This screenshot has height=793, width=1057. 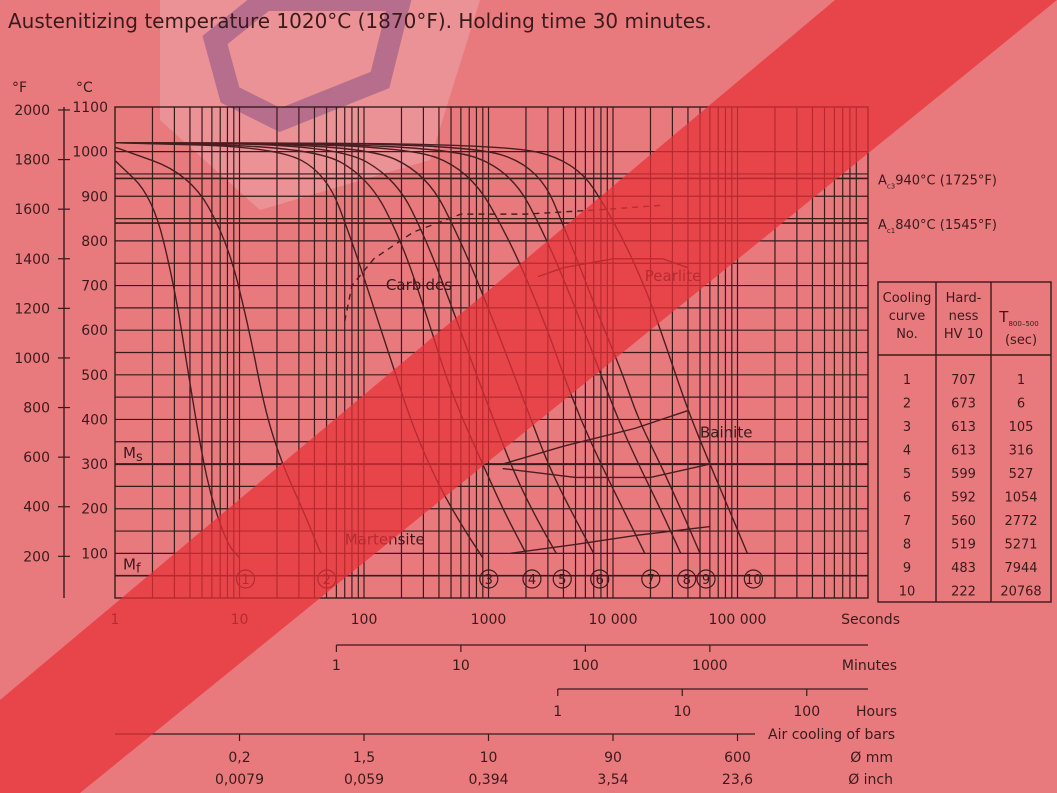 What do you see at coordinates (94, 242) in the screenshot?
I see `y-tick-celsius: 800` at bounding box center [94, 242].